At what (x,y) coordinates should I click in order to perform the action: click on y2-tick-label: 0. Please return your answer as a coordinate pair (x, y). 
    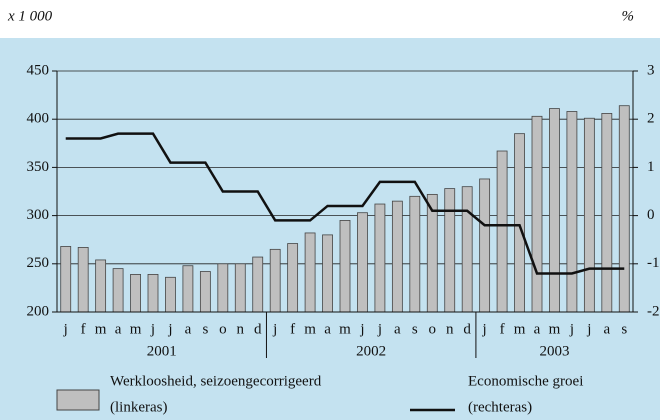
    Looking at the image, I should click on (651, 215).